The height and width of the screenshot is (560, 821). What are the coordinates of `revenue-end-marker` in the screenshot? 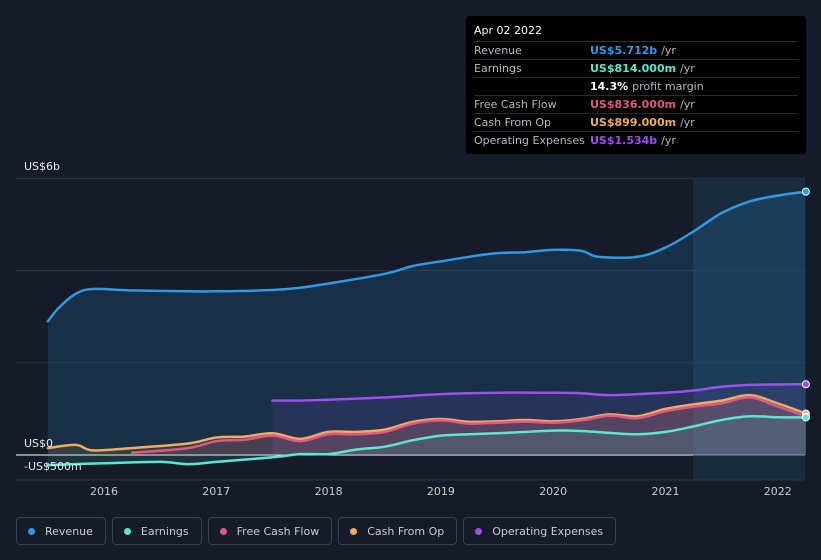 It's located at (805, 191).